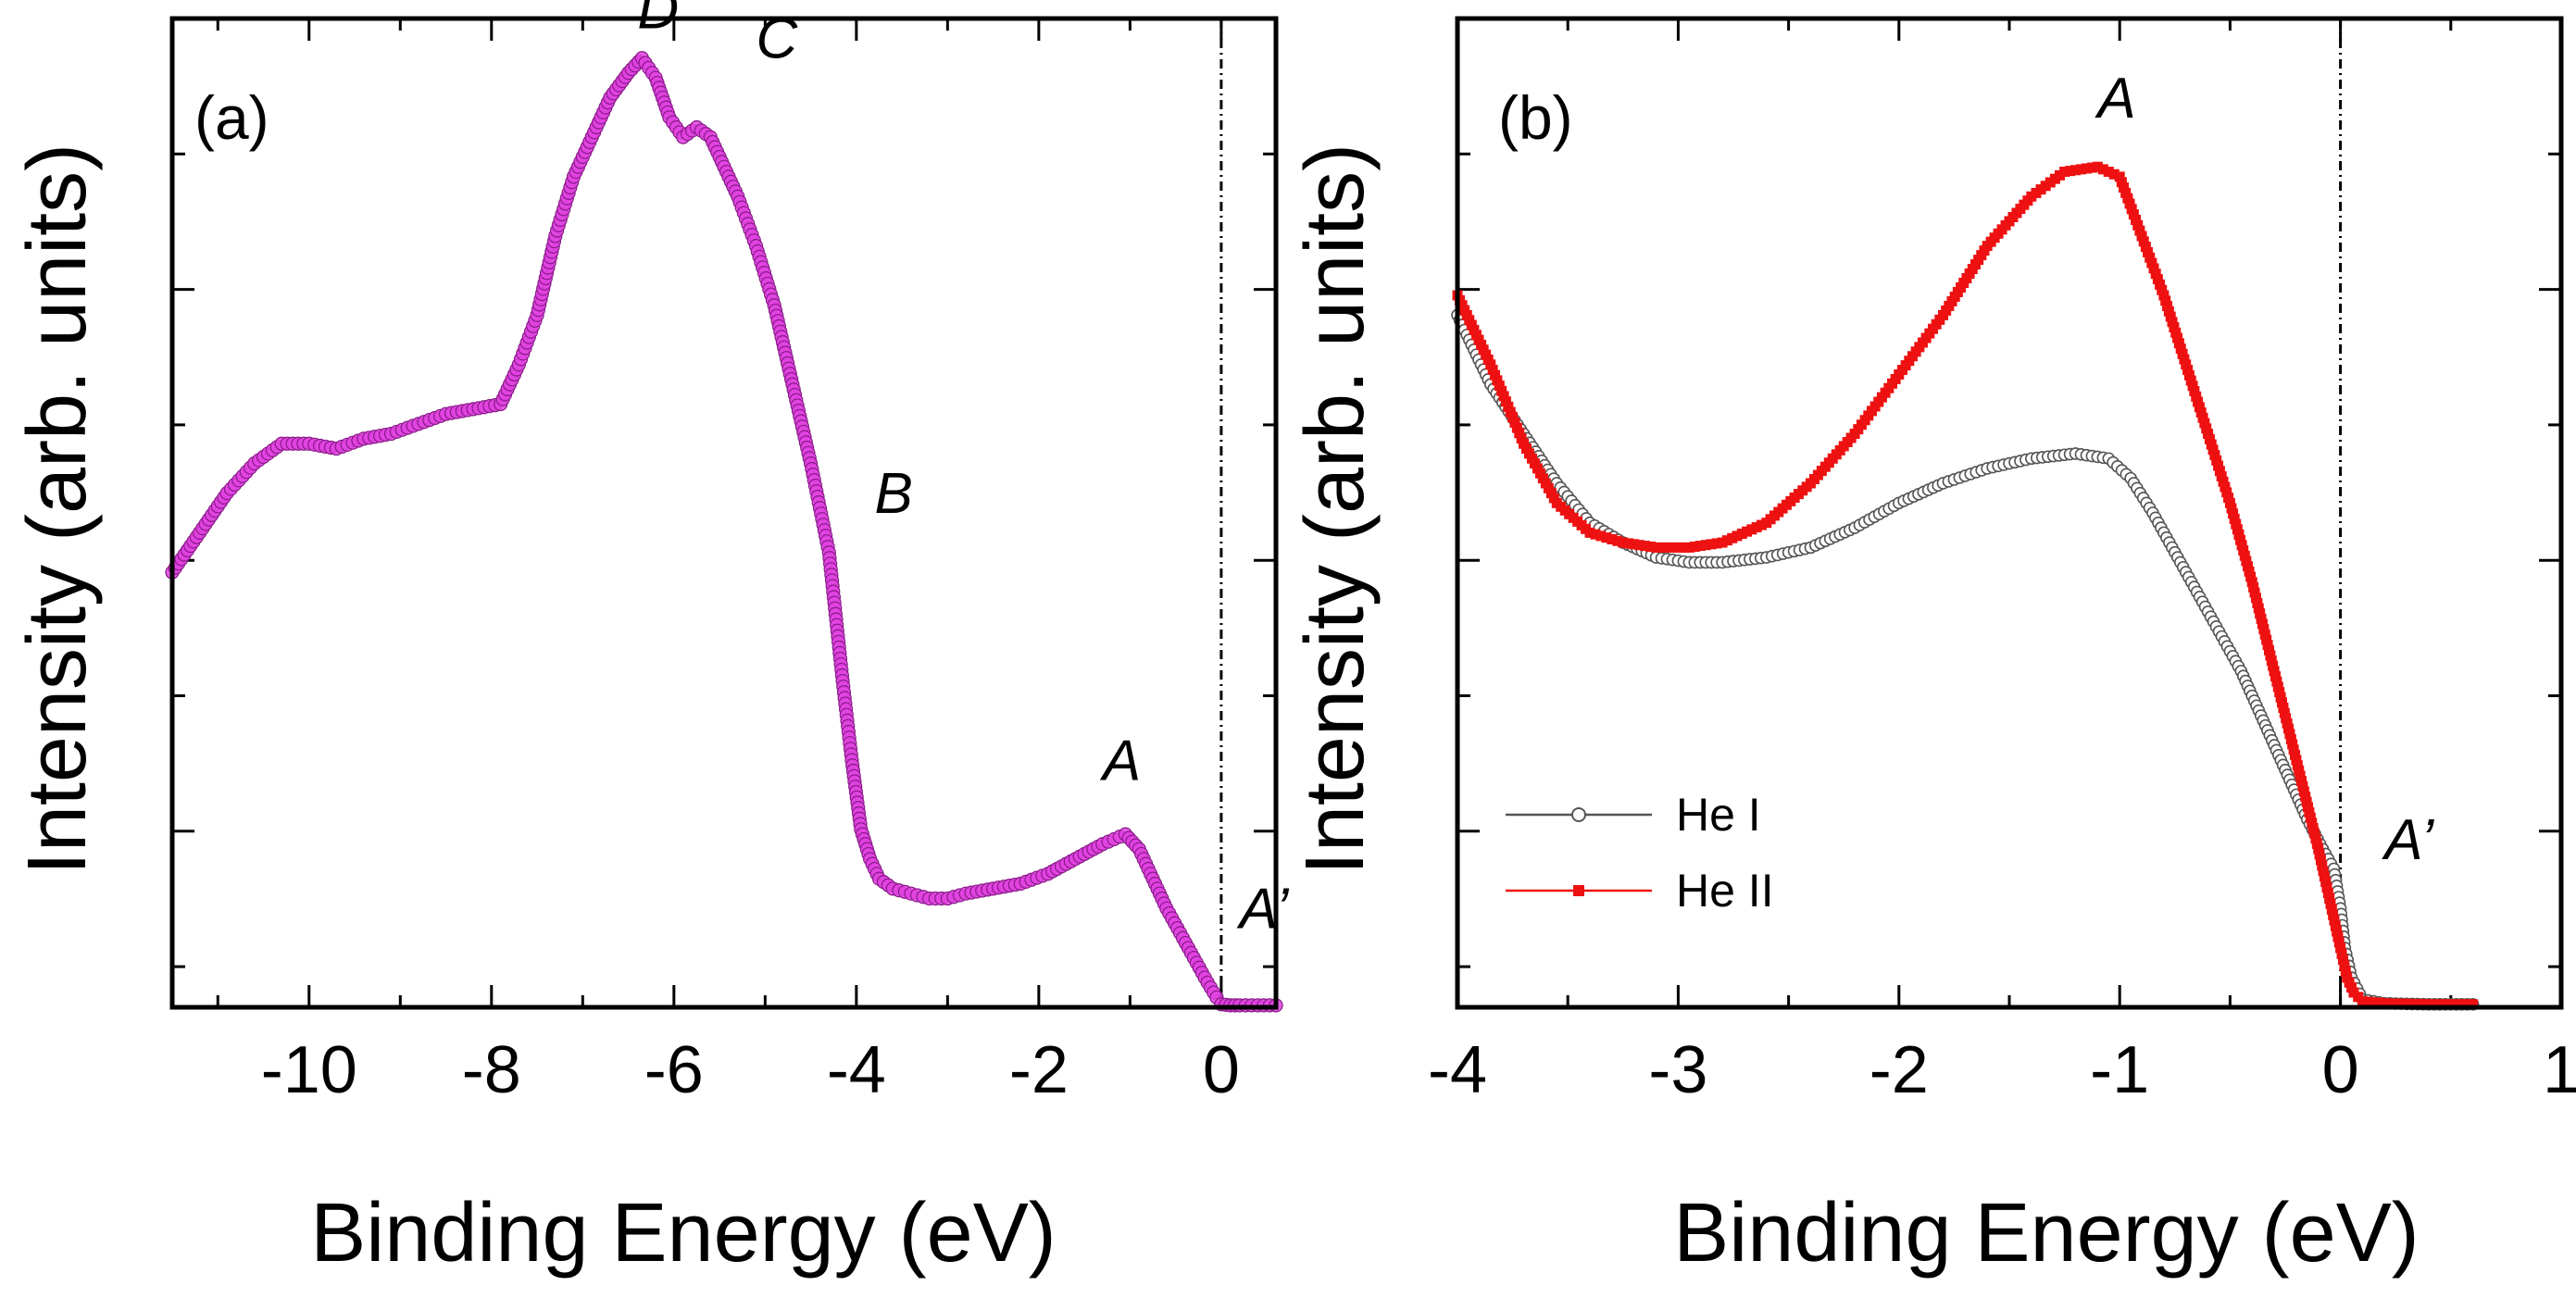 The height and width of the screenshot is (1298, 2576). What do you see at coordinates (2119, 1070) in the screenshot?
I see `x-tick-label: -1` at bounding box center [2119, 1070].